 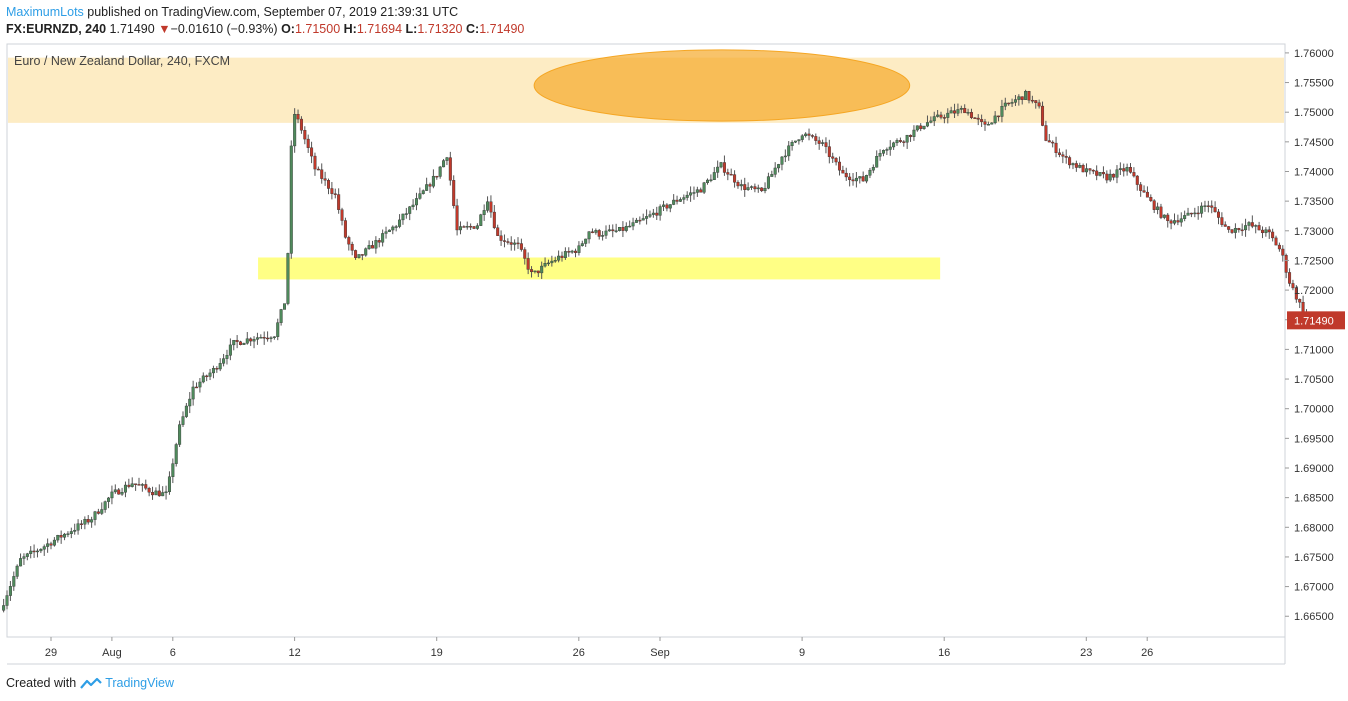 What do you see at coordinates (56, 29) in the screenshot?
I see `symbol-label: FX:EURNZD, 240` at bounding box center [56, 29].